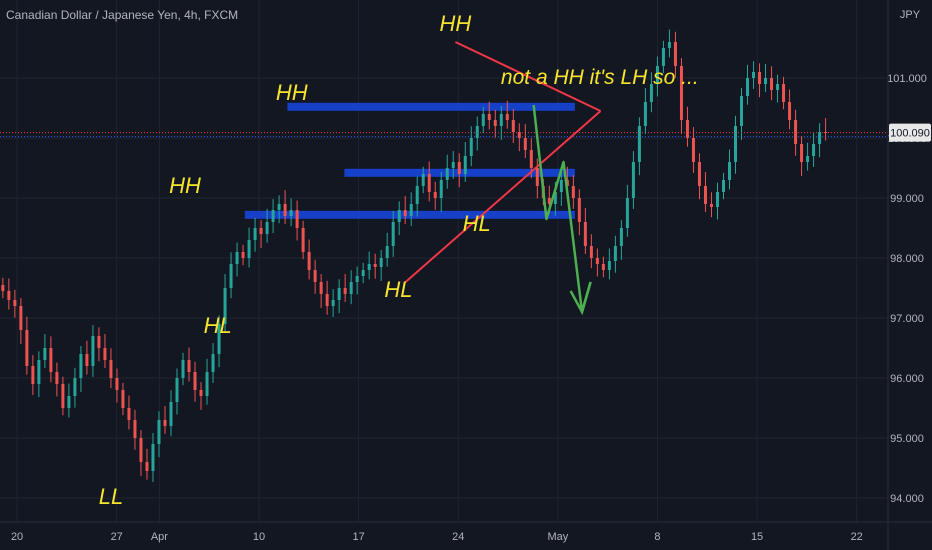 The image size is (932, 550). I want to click on time-tick-label: 22, so click(857, 537).